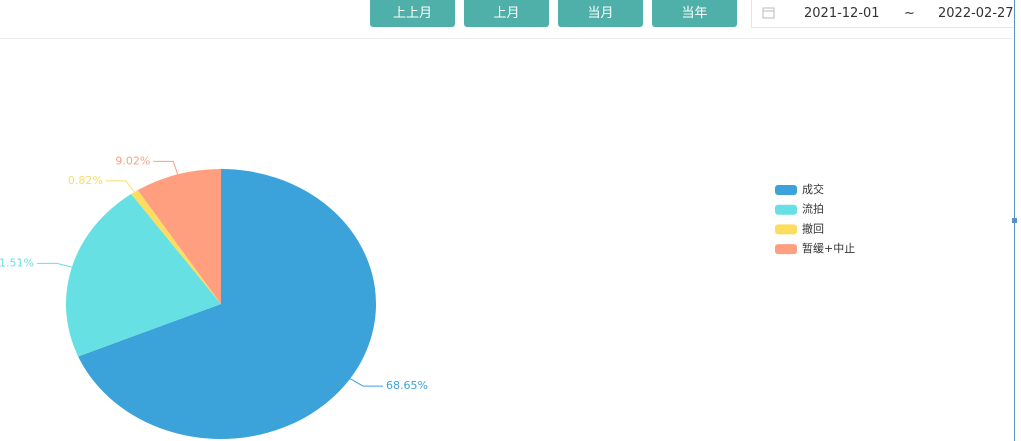 The height and width of the screenshot is (441, 1021). What do you see at coordinates (17, 262) in the screenshot?
I see `data-label: 21.51%` at bounding box center [17, 262].